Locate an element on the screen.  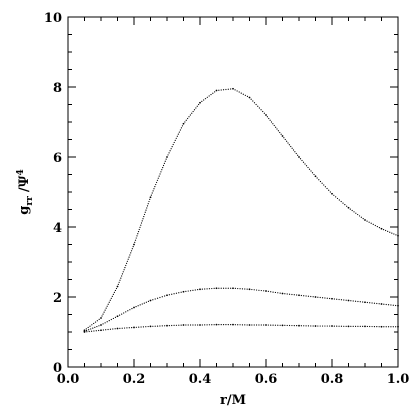
x-tick-label: 0.6 is located at coordinates (266, 379).